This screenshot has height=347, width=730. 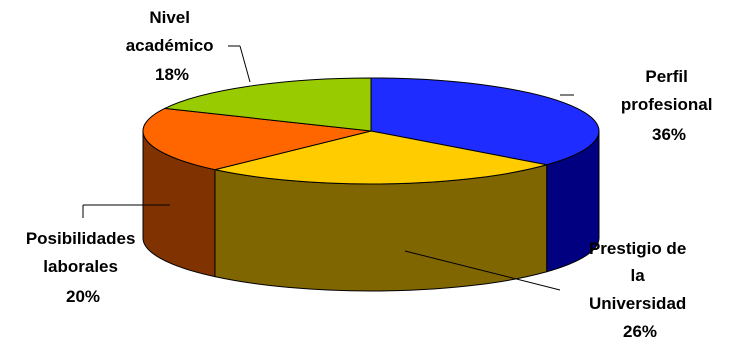 What do you see at coordinates (669, 105) in the screenshot?
I see `label-perfil: Perfil profesional 36%` at bounding box center [669, 105].